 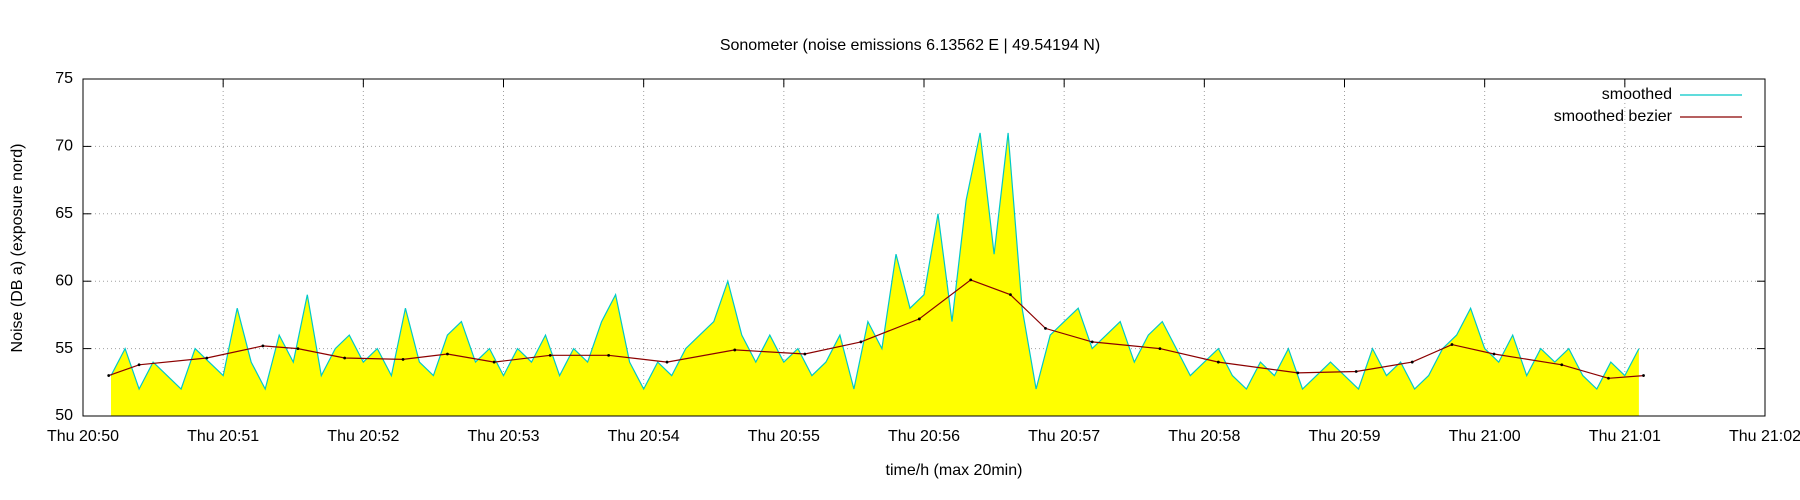 What do you see at coordinates (64, 146) in the screenshot?
I see `y-tick-label: 70` at bounding box center [64, 146].